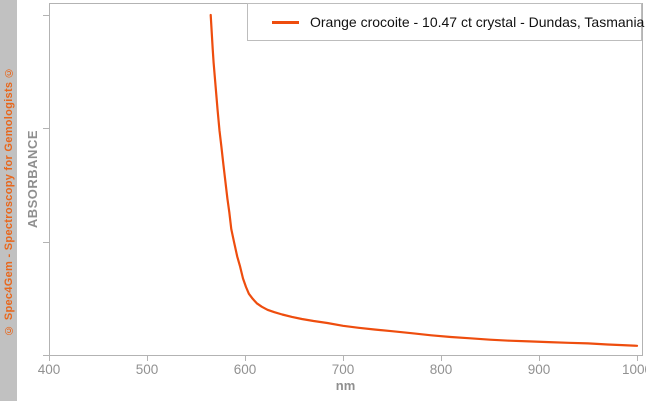 The height and width of the screenshot is (401, 646). What do you see at coordinates (49, 369) in the screenshot?
I see `x-tick-label: 400` at bounding box center [49, 369].